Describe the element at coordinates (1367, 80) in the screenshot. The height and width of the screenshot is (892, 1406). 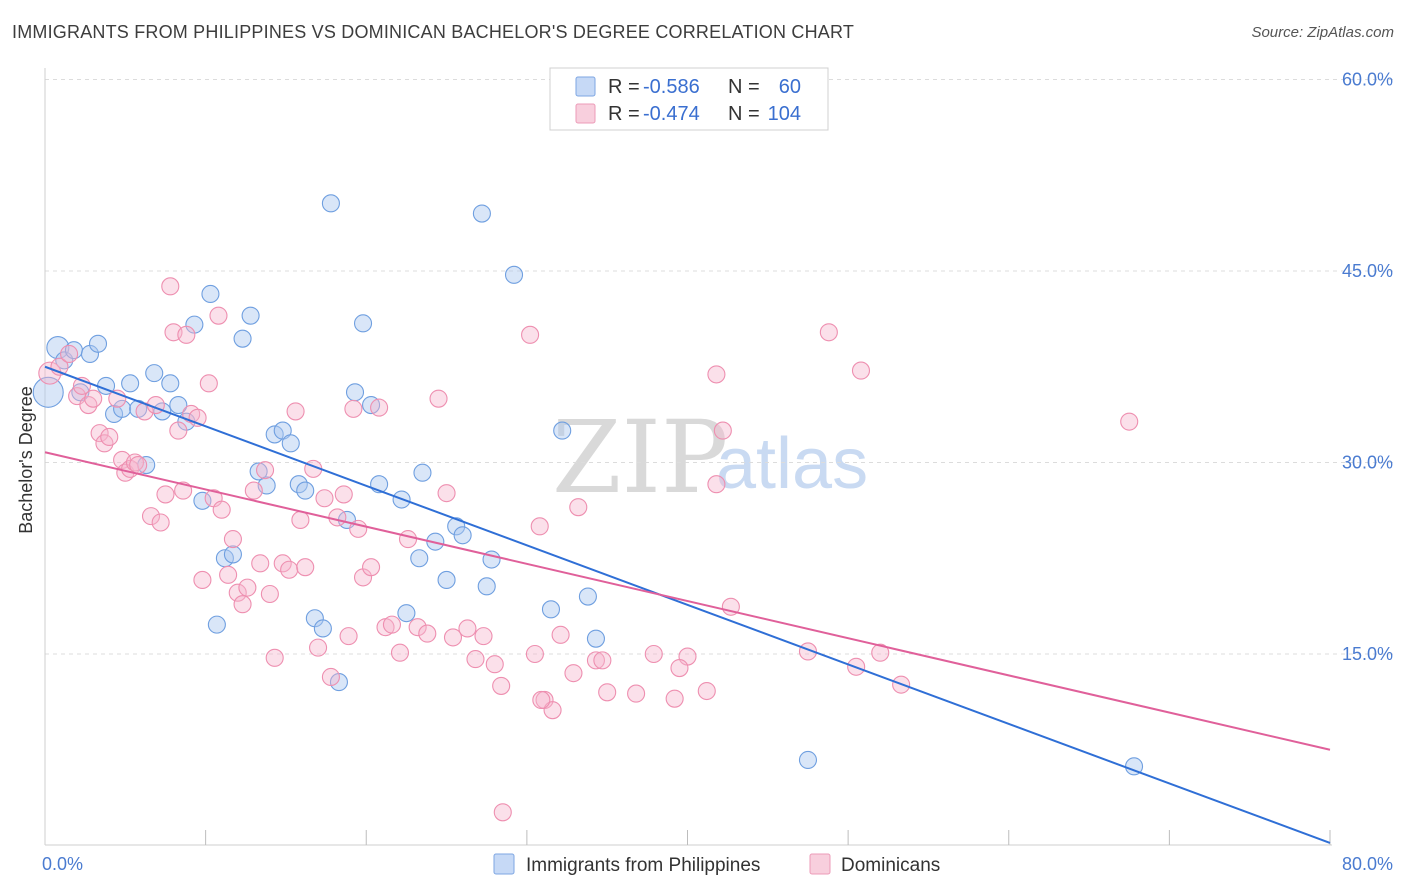
I see `y-tick-label: 60.0%` at that location.